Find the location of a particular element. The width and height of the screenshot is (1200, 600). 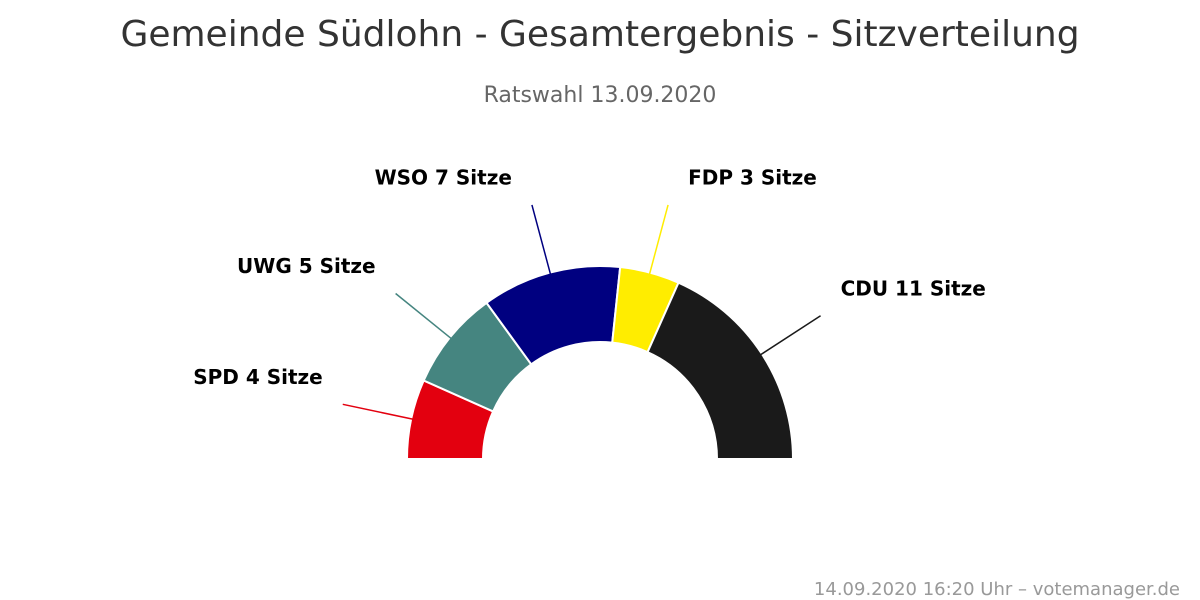

data-label: SPD 4 Sitze is located at coordinates (258, 377).